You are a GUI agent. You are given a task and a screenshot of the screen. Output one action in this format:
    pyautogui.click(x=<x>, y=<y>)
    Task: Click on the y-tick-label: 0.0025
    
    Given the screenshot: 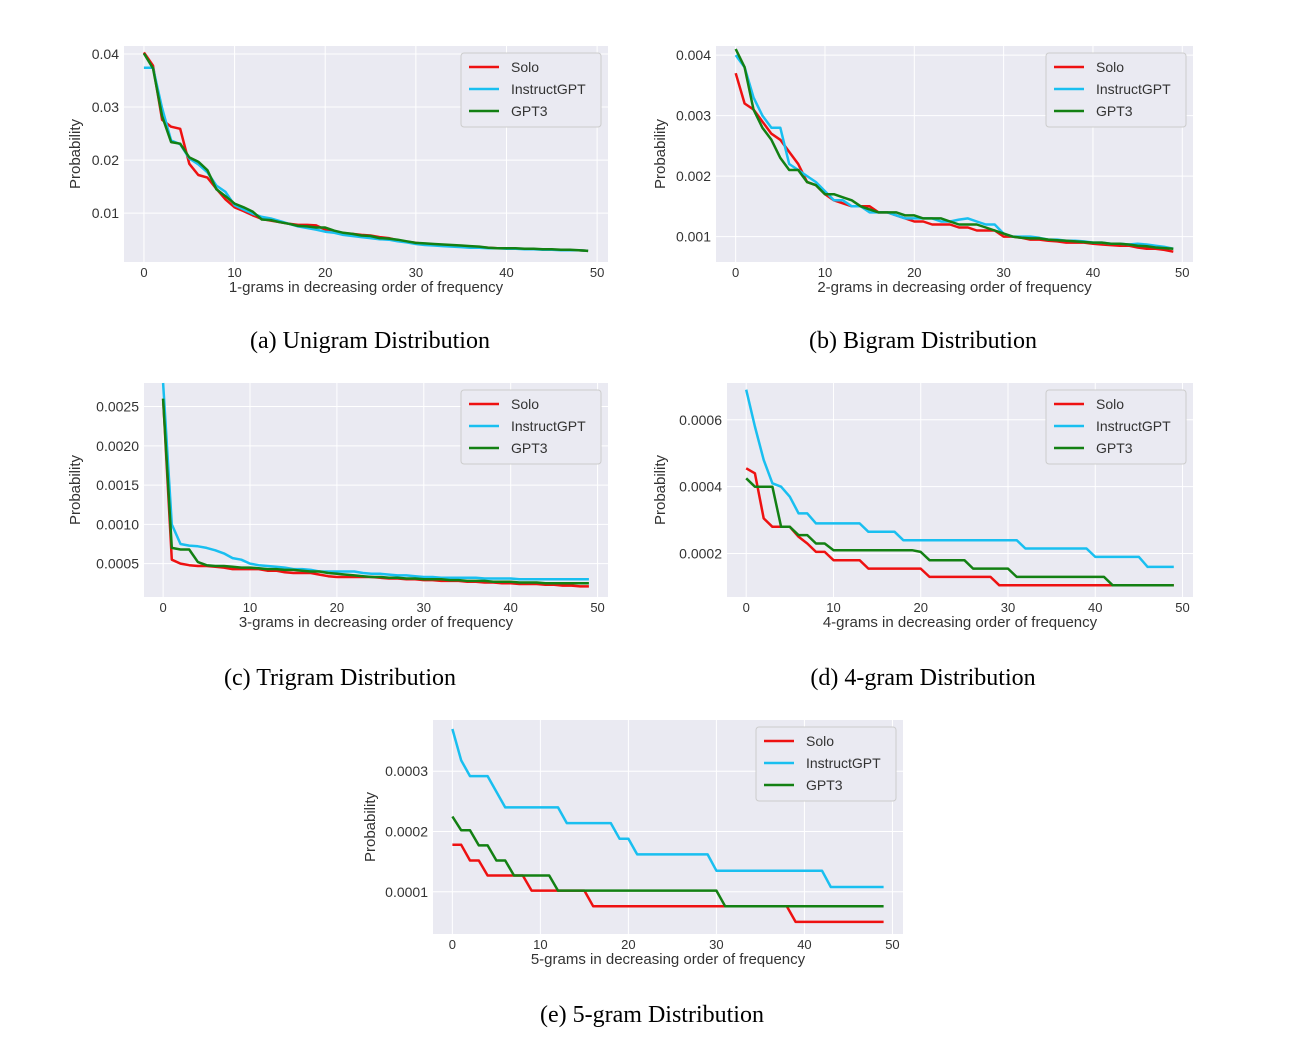 What is the action you would take?
    pyautogui.click(x=117, y=407)
    